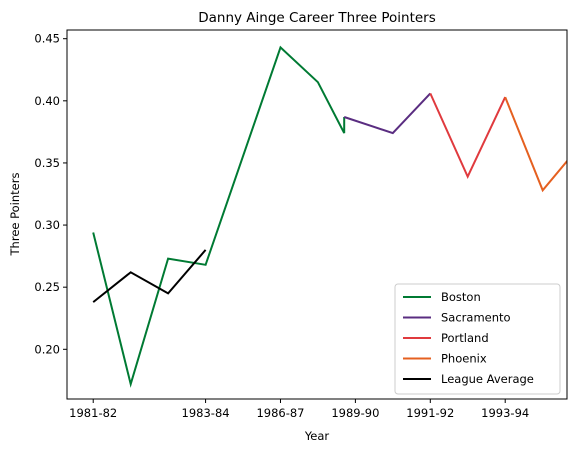  I want to click on y-axis: 0.20 0.25 0.30 0.35 0.40 0.45, so click(50, 194).